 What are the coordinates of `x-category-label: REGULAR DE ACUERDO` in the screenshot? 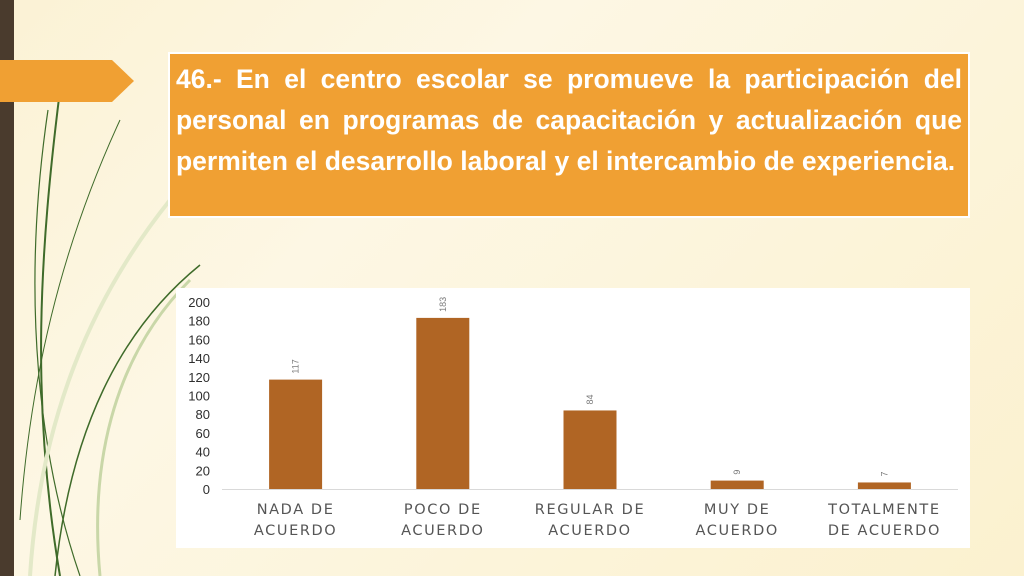 It's located at (590, 521).